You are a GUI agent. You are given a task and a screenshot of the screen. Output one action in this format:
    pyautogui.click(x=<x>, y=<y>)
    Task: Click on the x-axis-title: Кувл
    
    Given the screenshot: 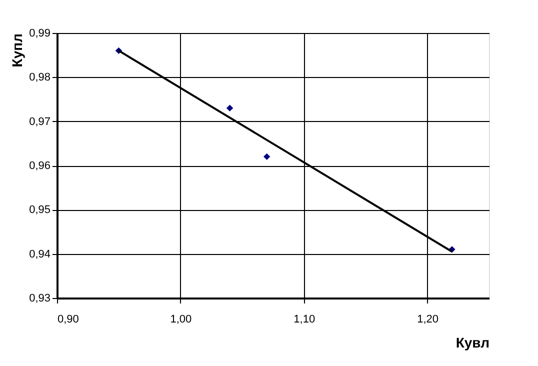 What is the action you would take?
    pyautogui.click(x=473, y=342)
    